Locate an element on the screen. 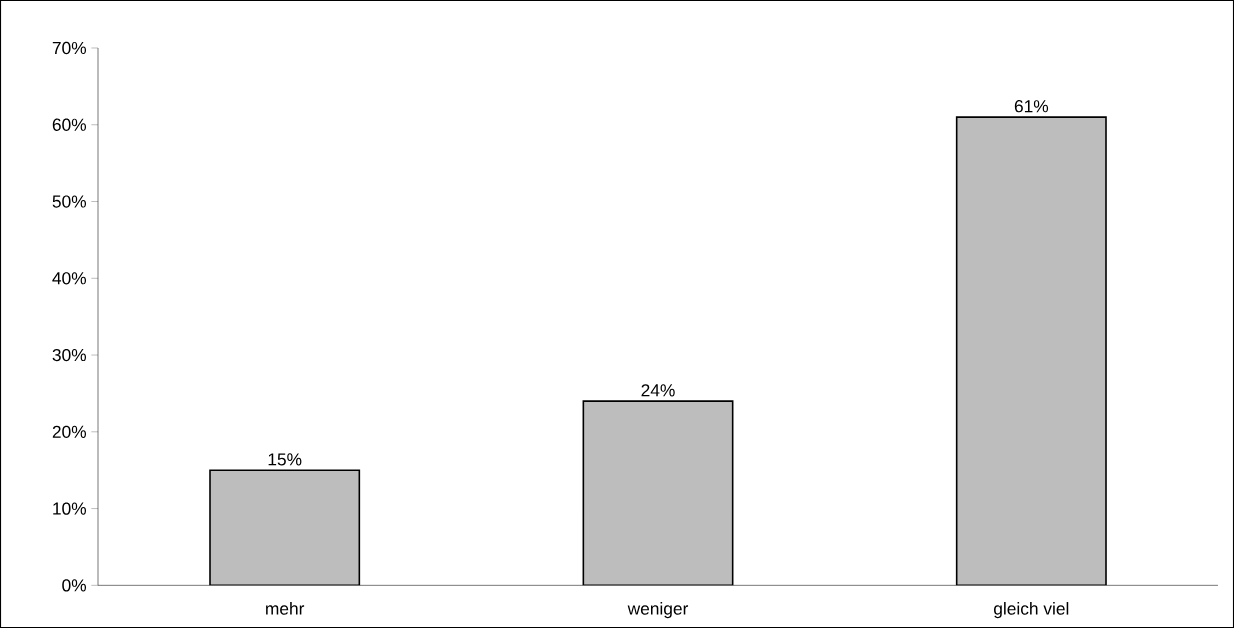  y-tick-label: 40% is located at coordinates (69, 278).